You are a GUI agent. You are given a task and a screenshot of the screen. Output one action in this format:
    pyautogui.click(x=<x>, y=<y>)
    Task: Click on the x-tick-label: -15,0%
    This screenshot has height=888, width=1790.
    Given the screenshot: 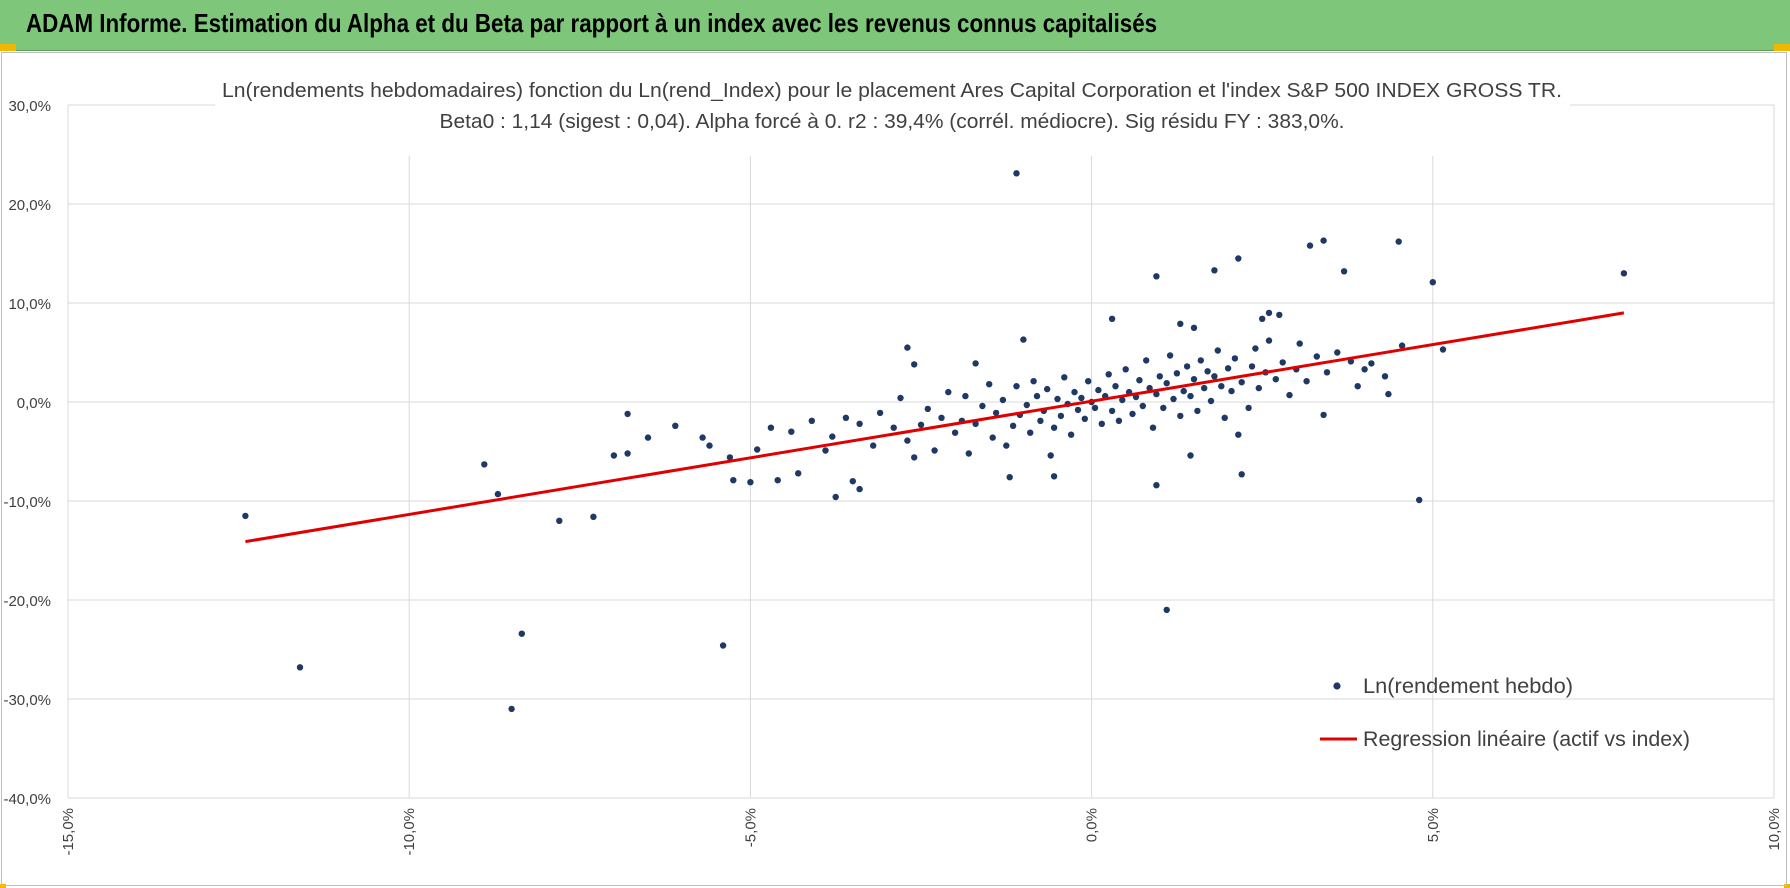 What is the action you would take?
    pyautogui.click(x=68, y=832)
    